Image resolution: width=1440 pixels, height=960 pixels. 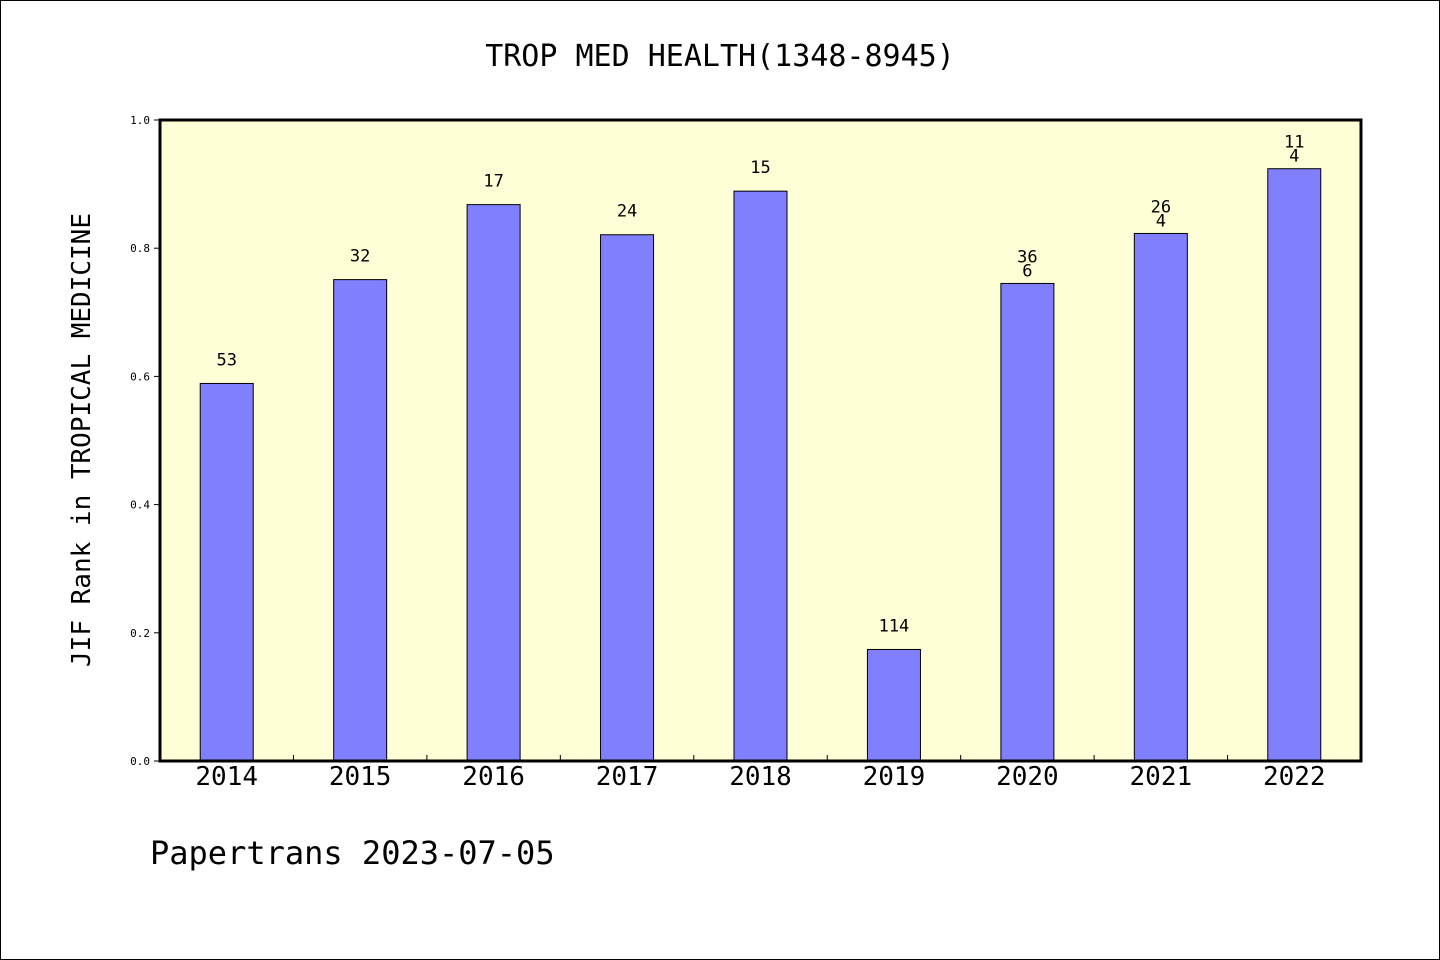 What do you see at coordinates (720, 56) in the screenshot?
I see `chart-title: TROP MED HEALTH(1348-8945)` at bounding box center [720, 56].